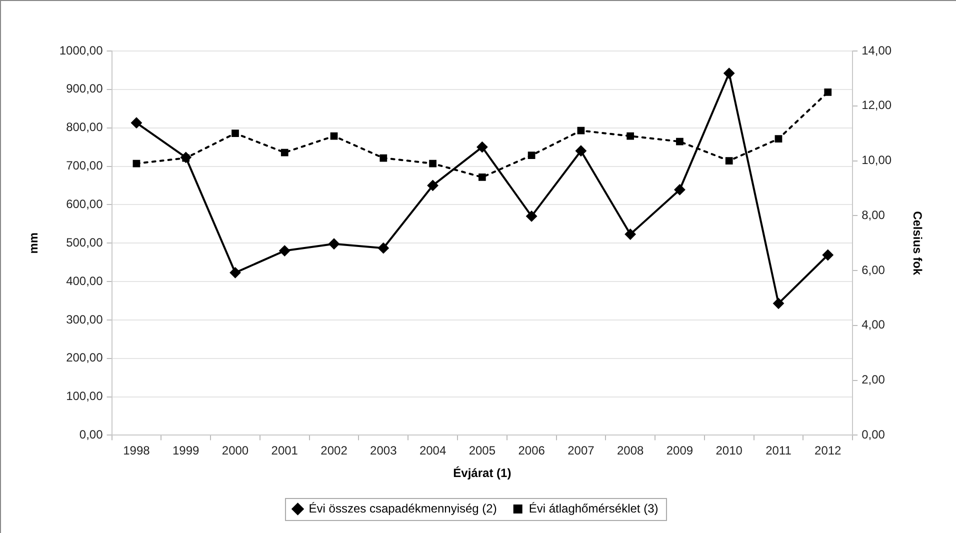  I want to click on y2-tick-label: 6,00, so click(874, 269).